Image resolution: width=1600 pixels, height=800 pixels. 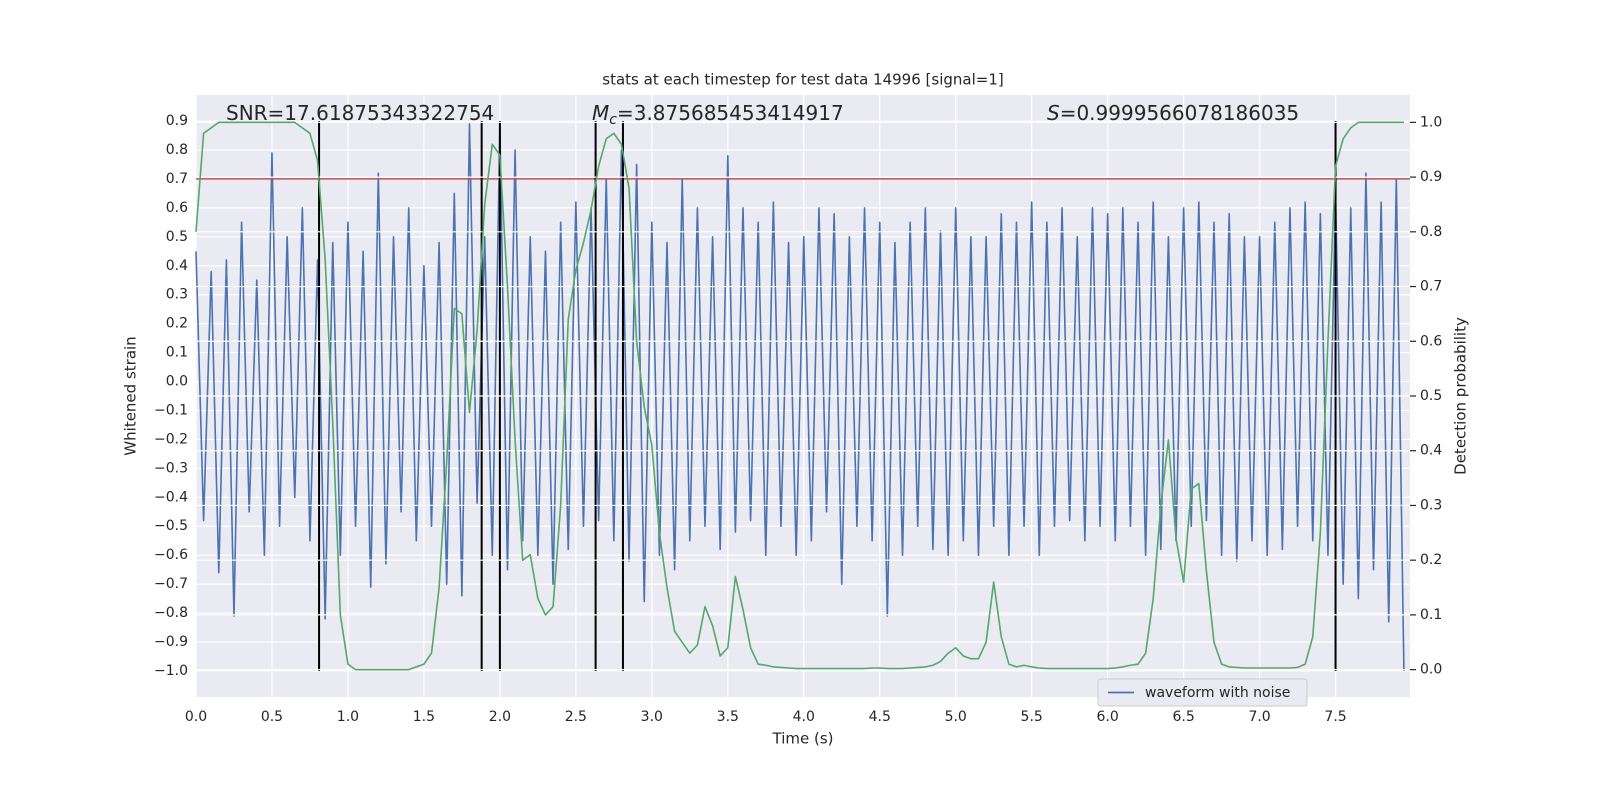 I want to click on y-axis-label: Whitened strain, so click(x=131, y=395).